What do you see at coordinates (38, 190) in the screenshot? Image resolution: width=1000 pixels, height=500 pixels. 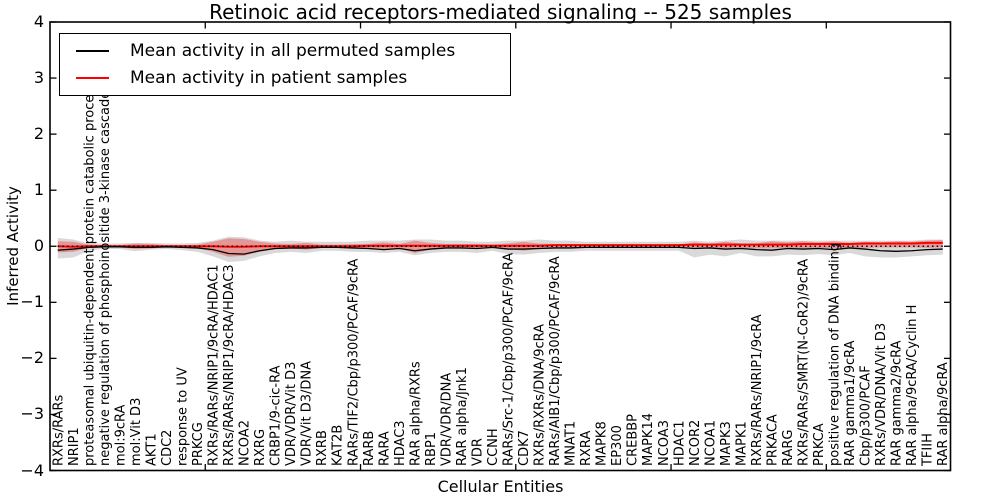 I see `y-tick-label: 1` at bounding box center [38, 190].